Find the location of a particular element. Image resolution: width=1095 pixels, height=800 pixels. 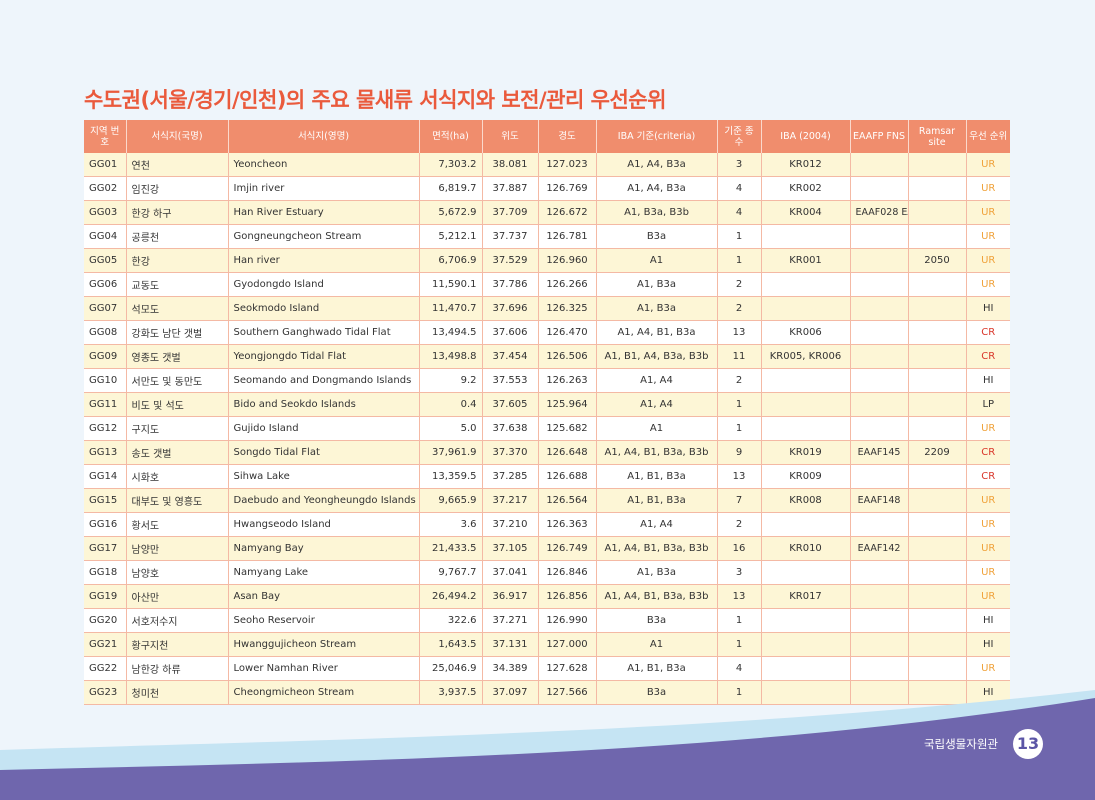

cell-en: Hwanggujicheon Stream is located at coordinates (324, 644).